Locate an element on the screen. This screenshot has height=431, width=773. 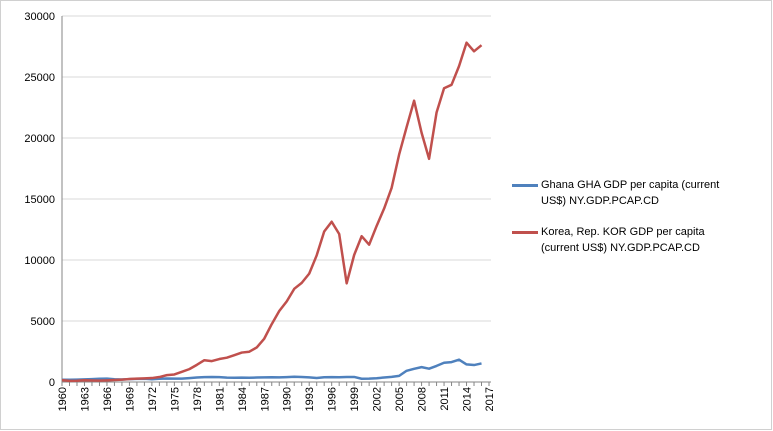
x-tick-label: 1984 is located at coordinates (243, 399).